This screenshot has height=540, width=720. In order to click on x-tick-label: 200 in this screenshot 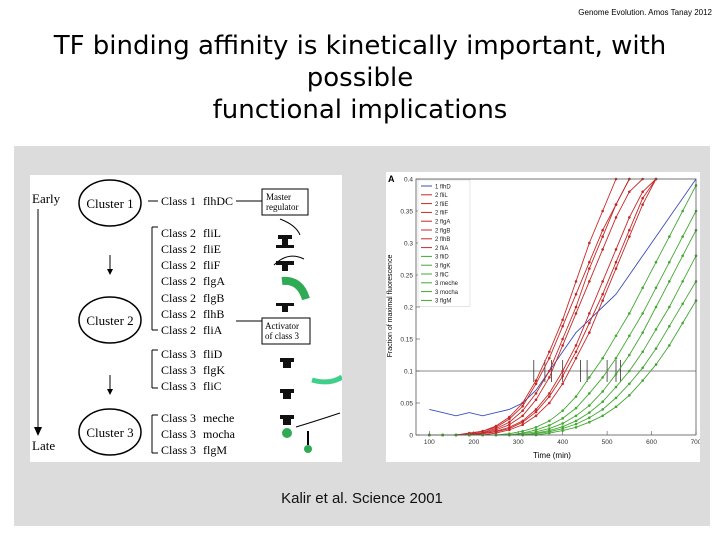, I will do `click(473, 442)`.